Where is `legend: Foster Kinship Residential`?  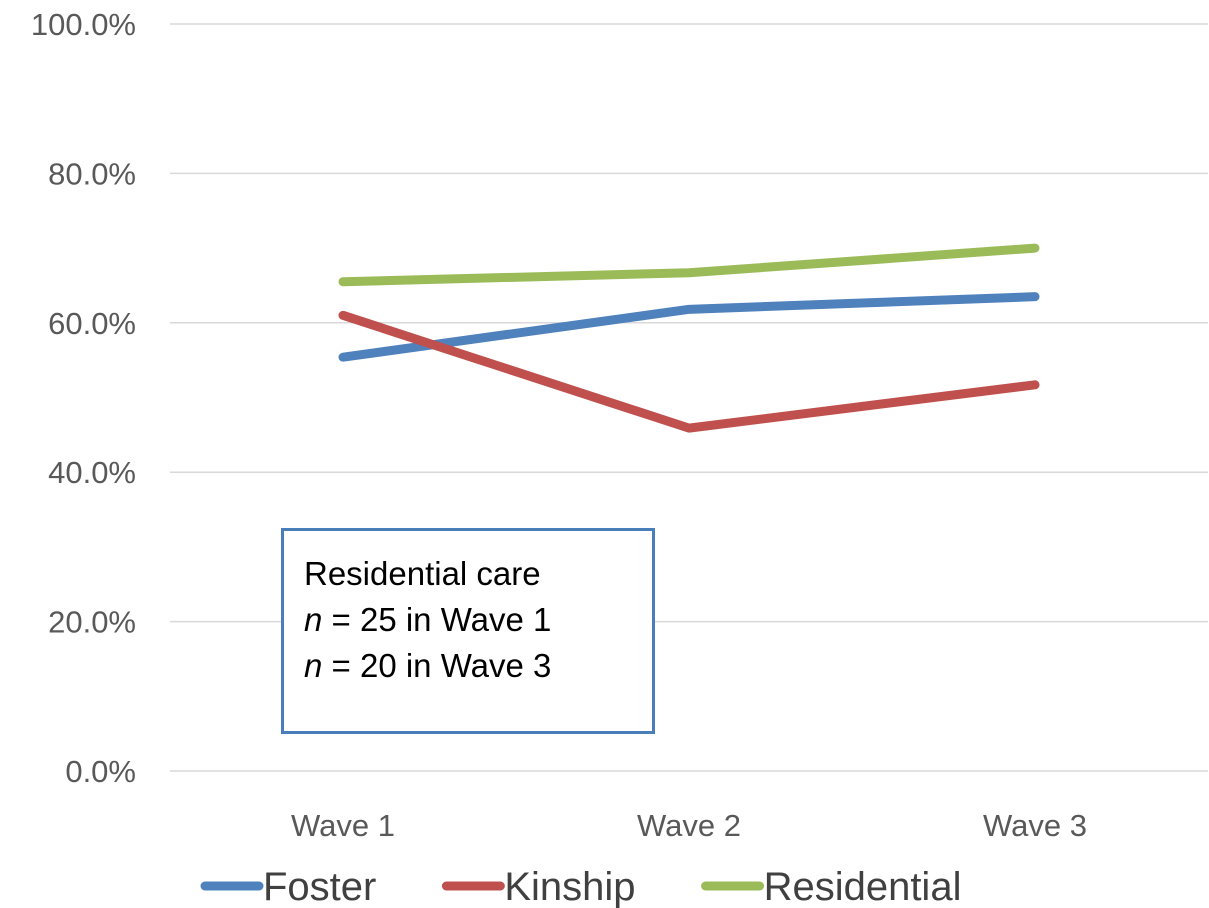
legend: Foster Kinship Residential is located at coordinates (581, 886).